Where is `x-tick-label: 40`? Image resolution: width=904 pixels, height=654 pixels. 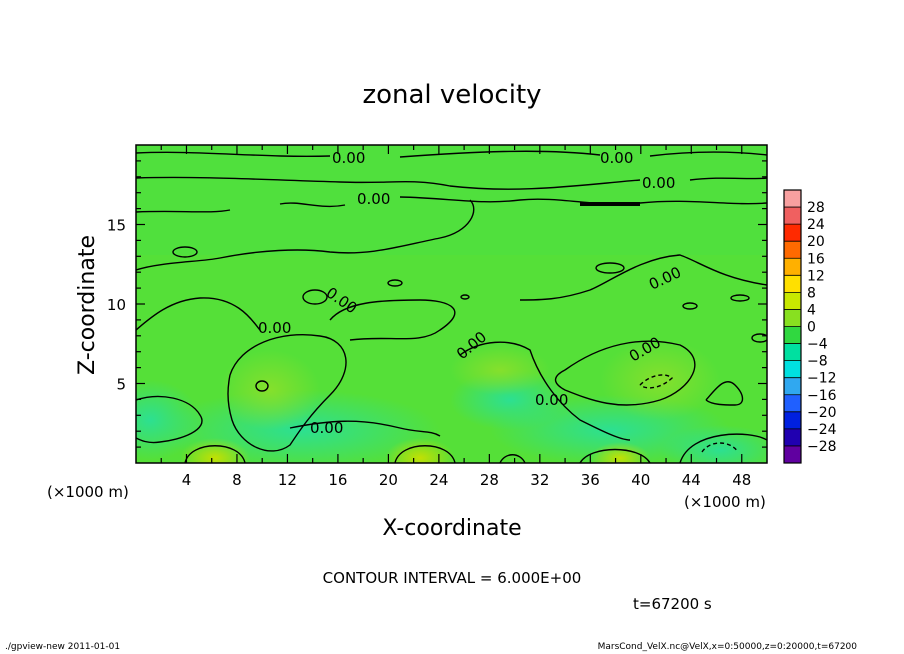 x-tick-label: 40 is located at coordinates (640, 480).